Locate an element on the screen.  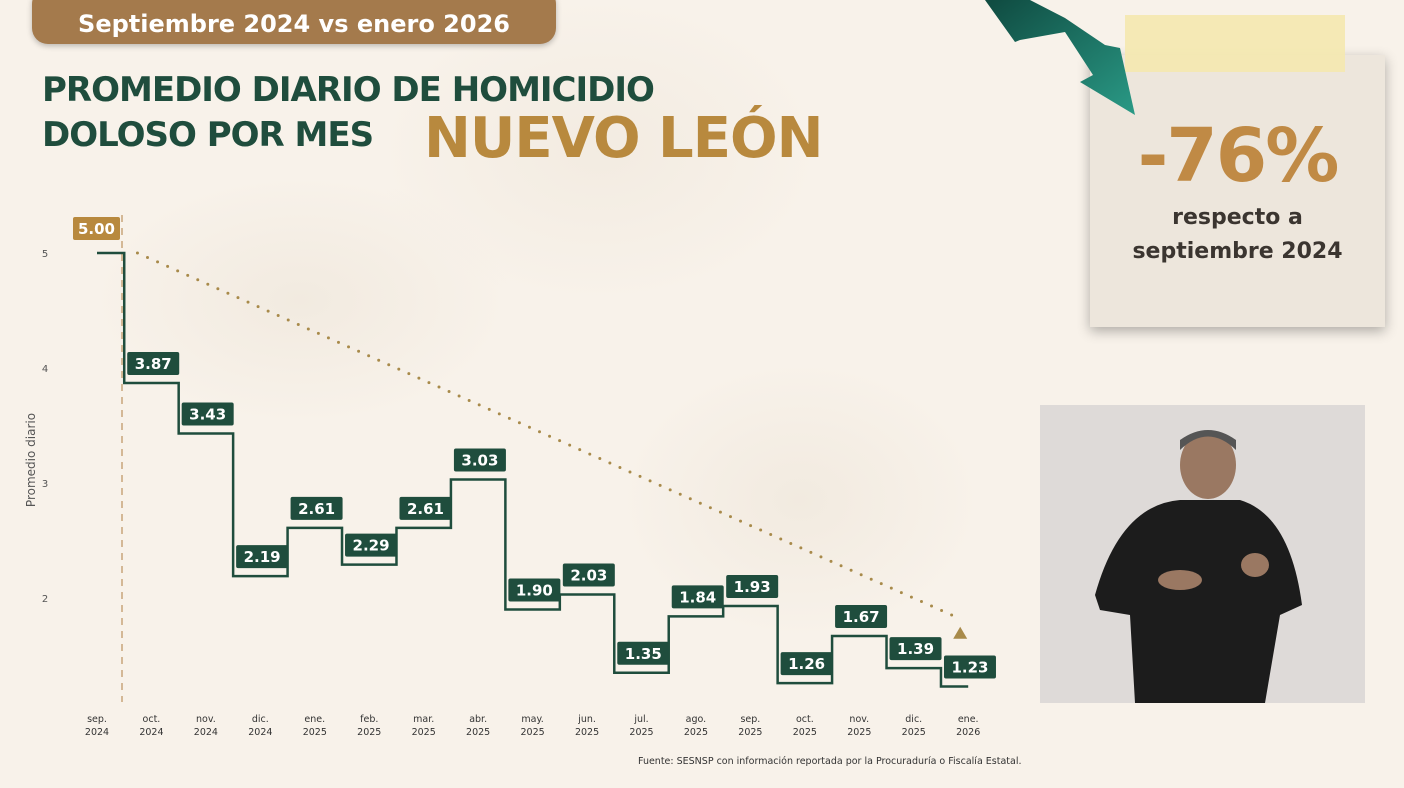
data-label: 1.93 is located at coordinates (752, 587).